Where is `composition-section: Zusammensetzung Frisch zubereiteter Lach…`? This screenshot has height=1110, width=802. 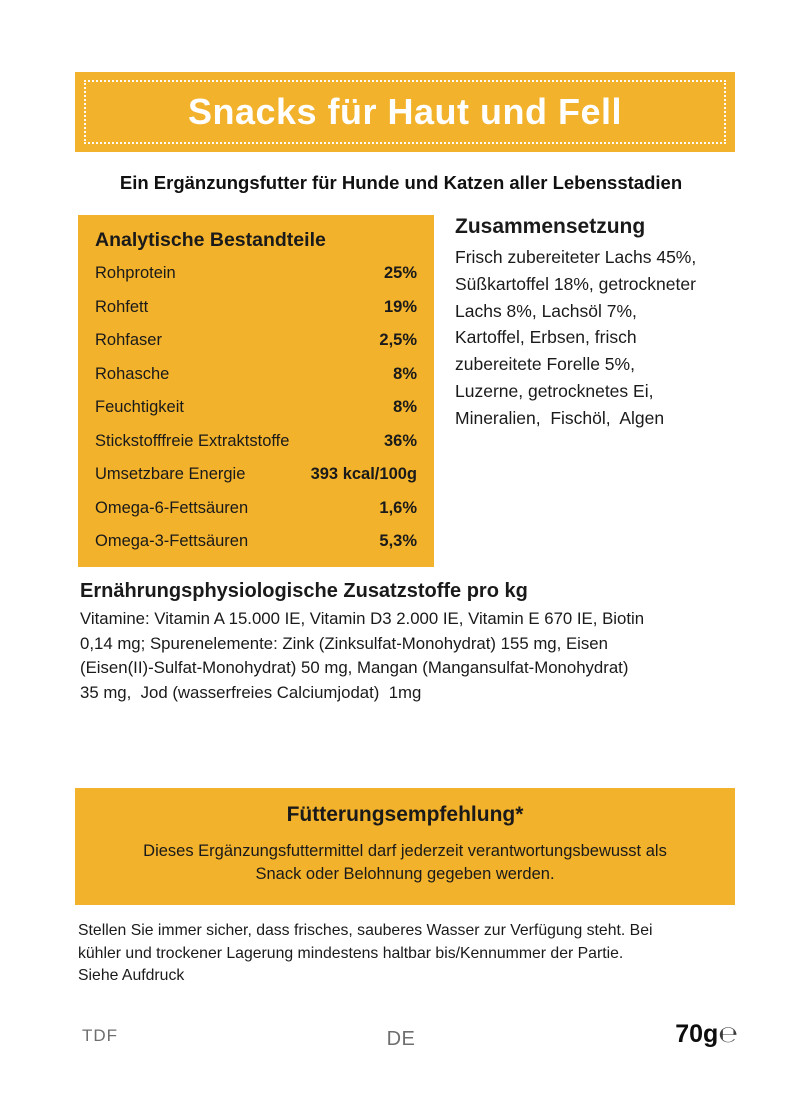
composition-section: Zusammensetzung Frisch zubereiteter Lach… is located at coordinates (605, 323).